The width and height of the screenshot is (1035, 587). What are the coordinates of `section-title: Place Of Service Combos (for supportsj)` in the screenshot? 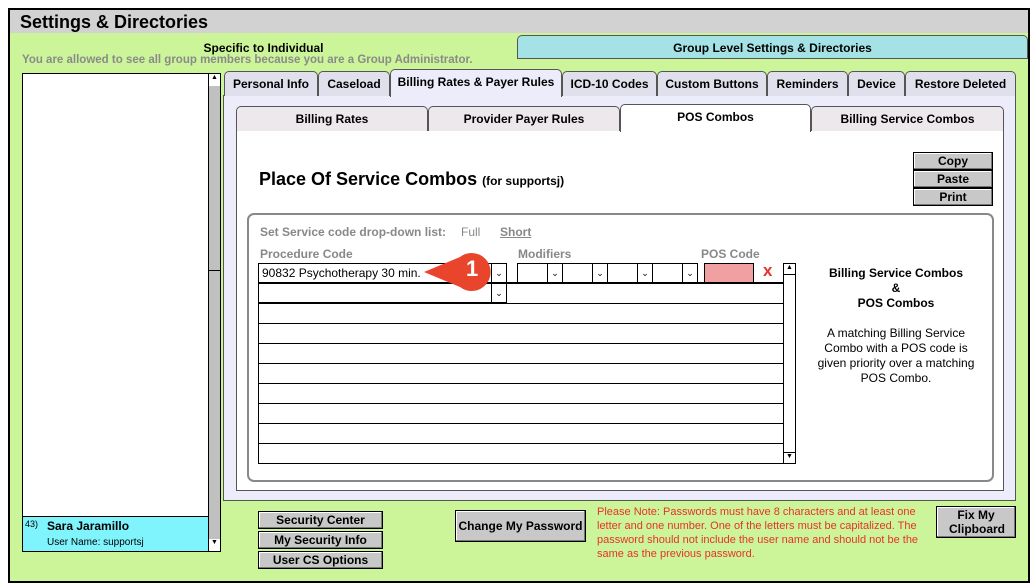 It's located at (411, 179).